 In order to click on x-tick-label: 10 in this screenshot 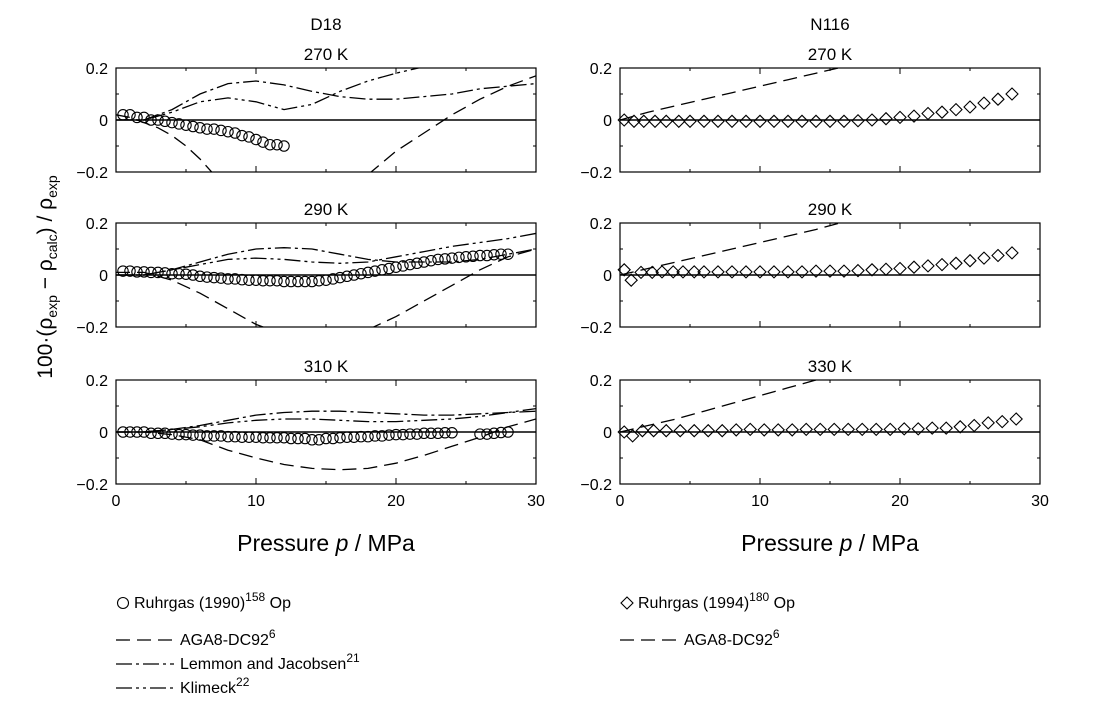, I will do `click(256, 501)`.